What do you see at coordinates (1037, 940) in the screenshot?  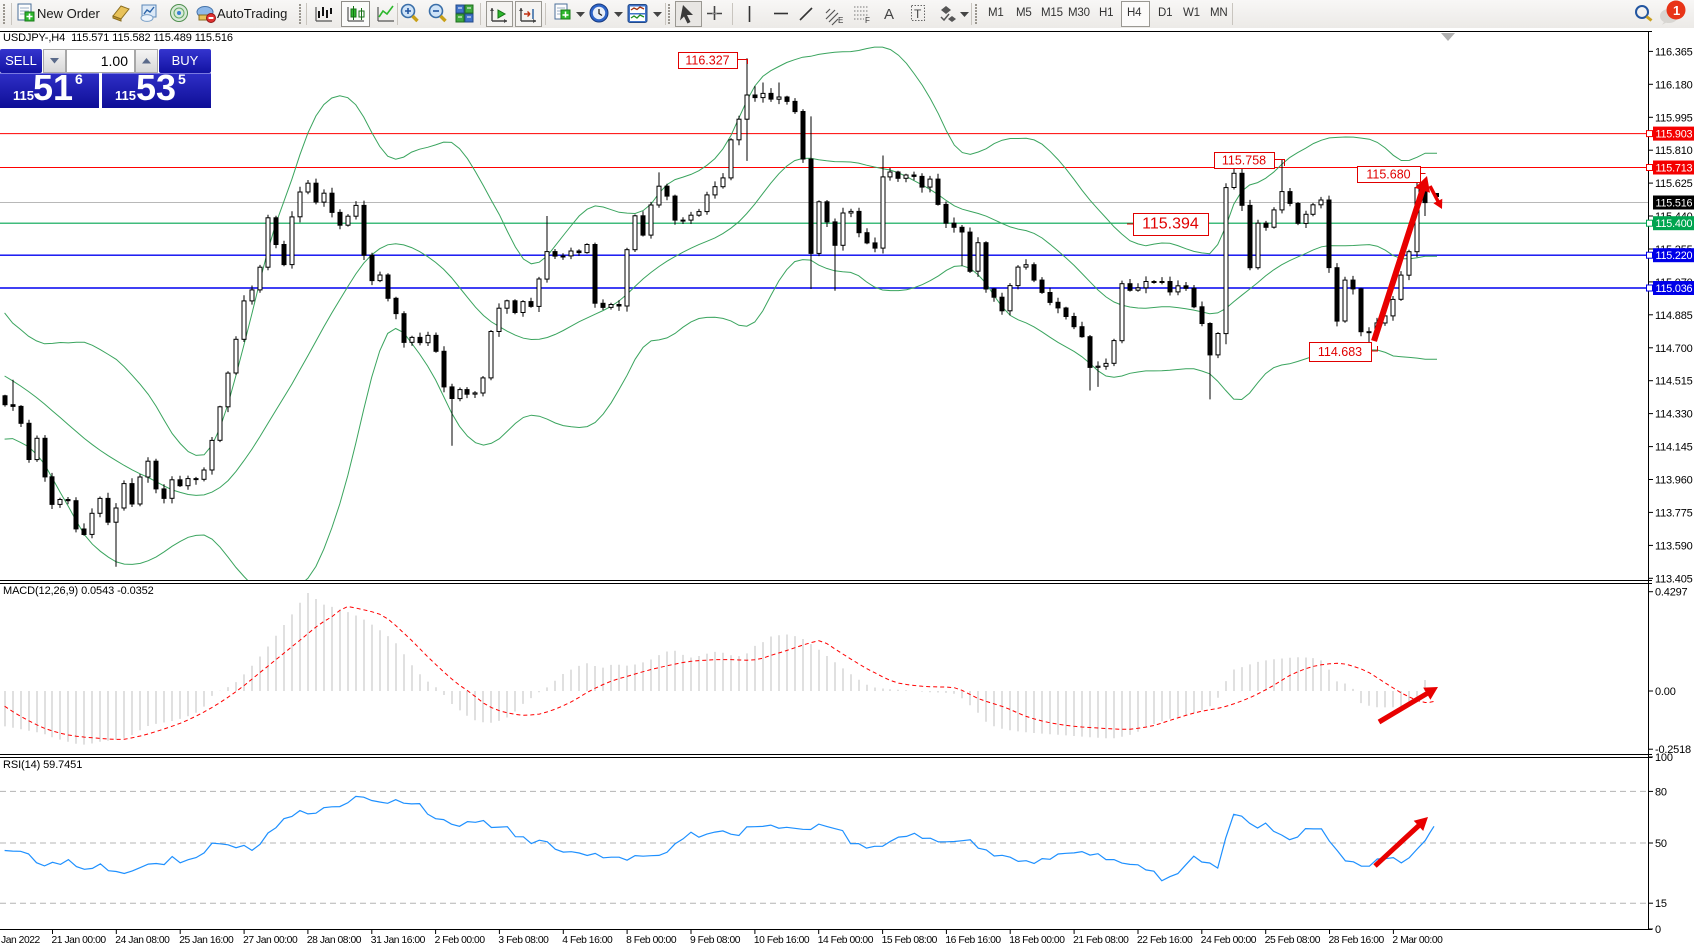 I see `svg-text: 18 Feb 00:00` at bounding box center [1037, 940].